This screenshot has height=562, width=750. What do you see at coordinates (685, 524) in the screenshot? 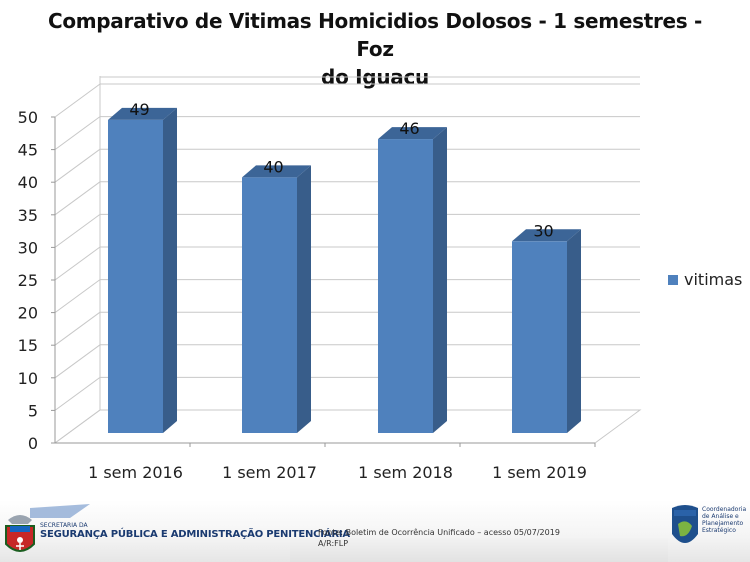
I see `cape-shield-icon` at bounding box center [685, 524].